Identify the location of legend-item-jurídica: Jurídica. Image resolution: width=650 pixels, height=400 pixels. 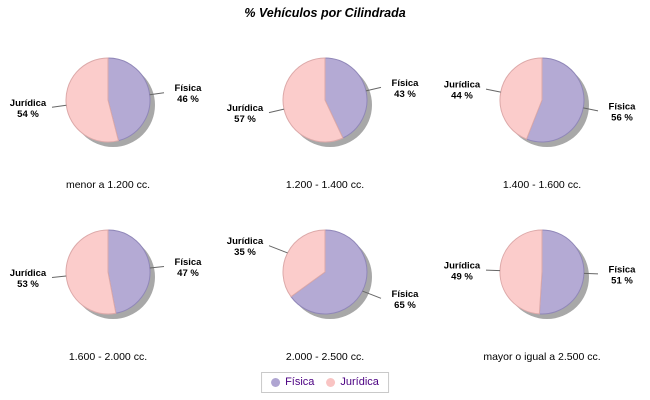
(352, 382).